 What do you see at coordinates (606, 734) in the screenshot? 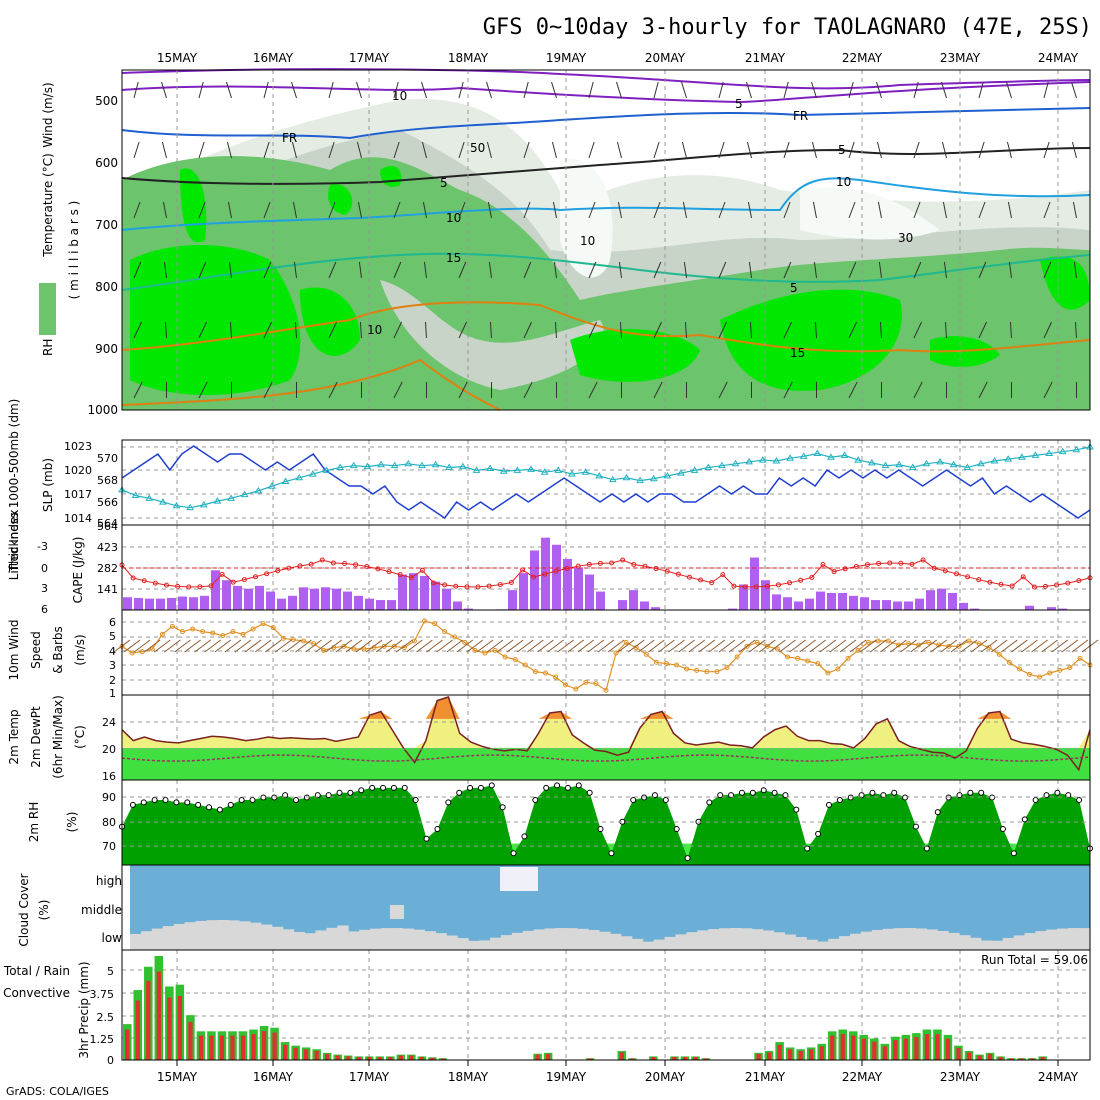
I see `temp-line` at bounding box center [606, 734].